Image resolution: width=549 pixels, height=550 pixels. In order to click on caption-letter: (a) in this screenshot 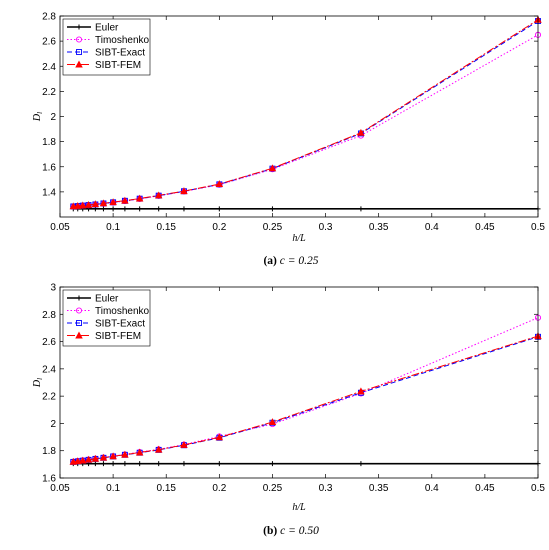, I will do `click(270, 261)`.